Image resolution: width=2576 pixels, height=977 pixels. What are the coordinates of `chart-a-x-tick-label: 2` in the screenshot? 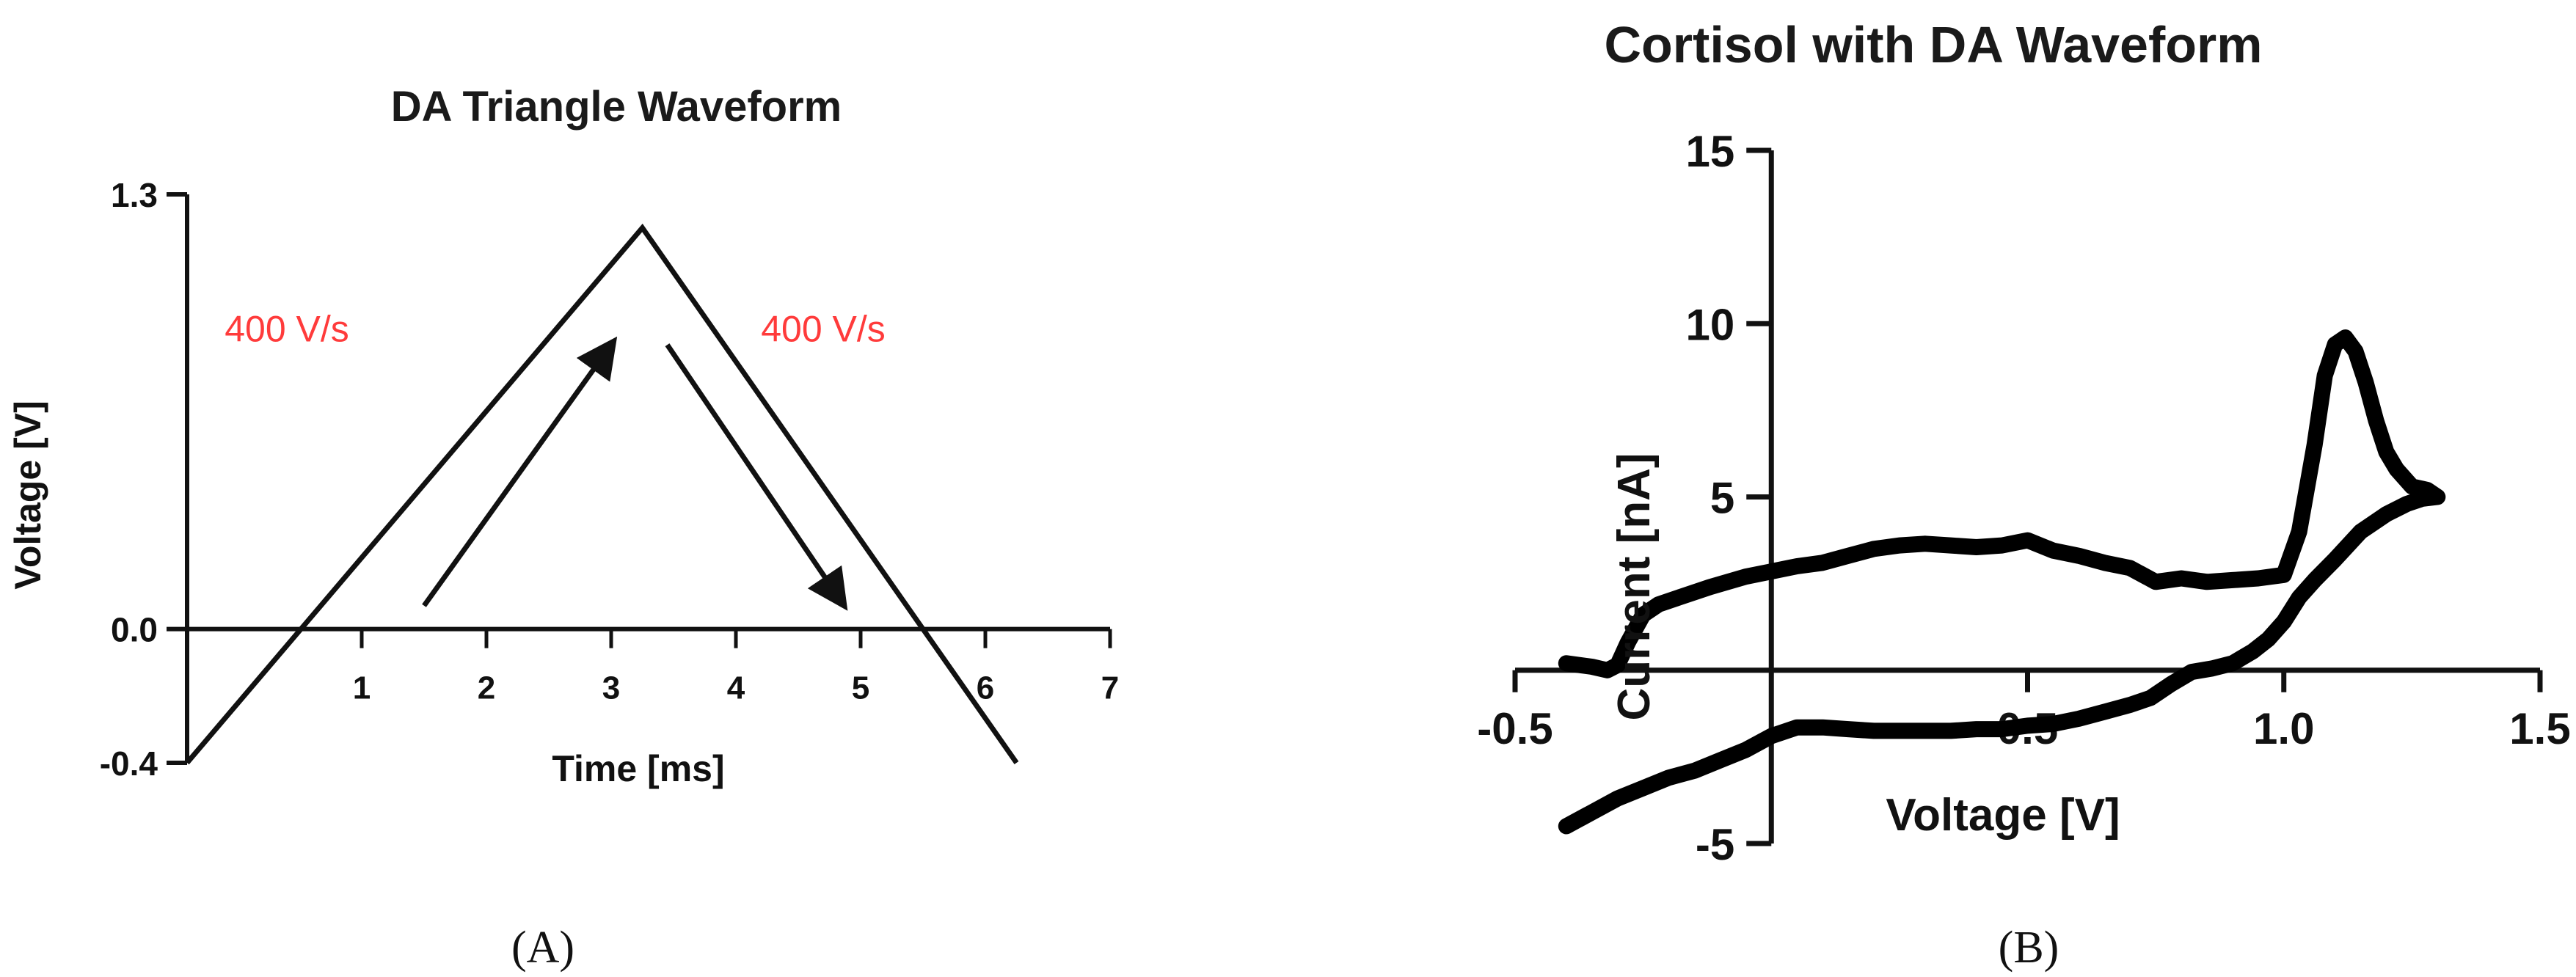 It's located at (487, 688).